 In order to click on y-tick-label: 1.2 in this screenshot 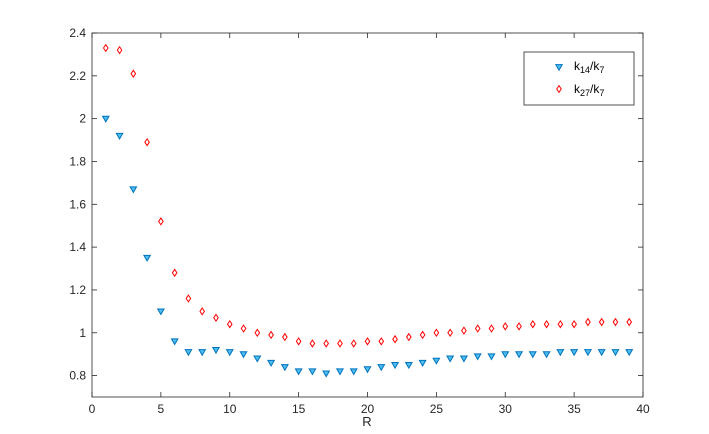, I will do `click(77, 290)`.